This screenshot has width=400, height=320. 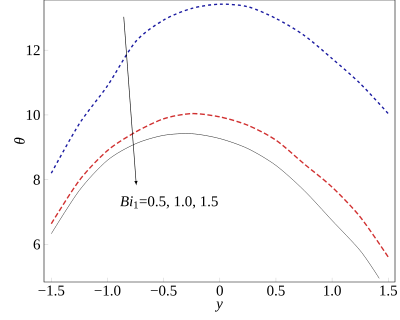 What do you see at coordinates (19, 141) in the screenshot?
I see `y-axis-title: θ` at bounding box center [19, 141].